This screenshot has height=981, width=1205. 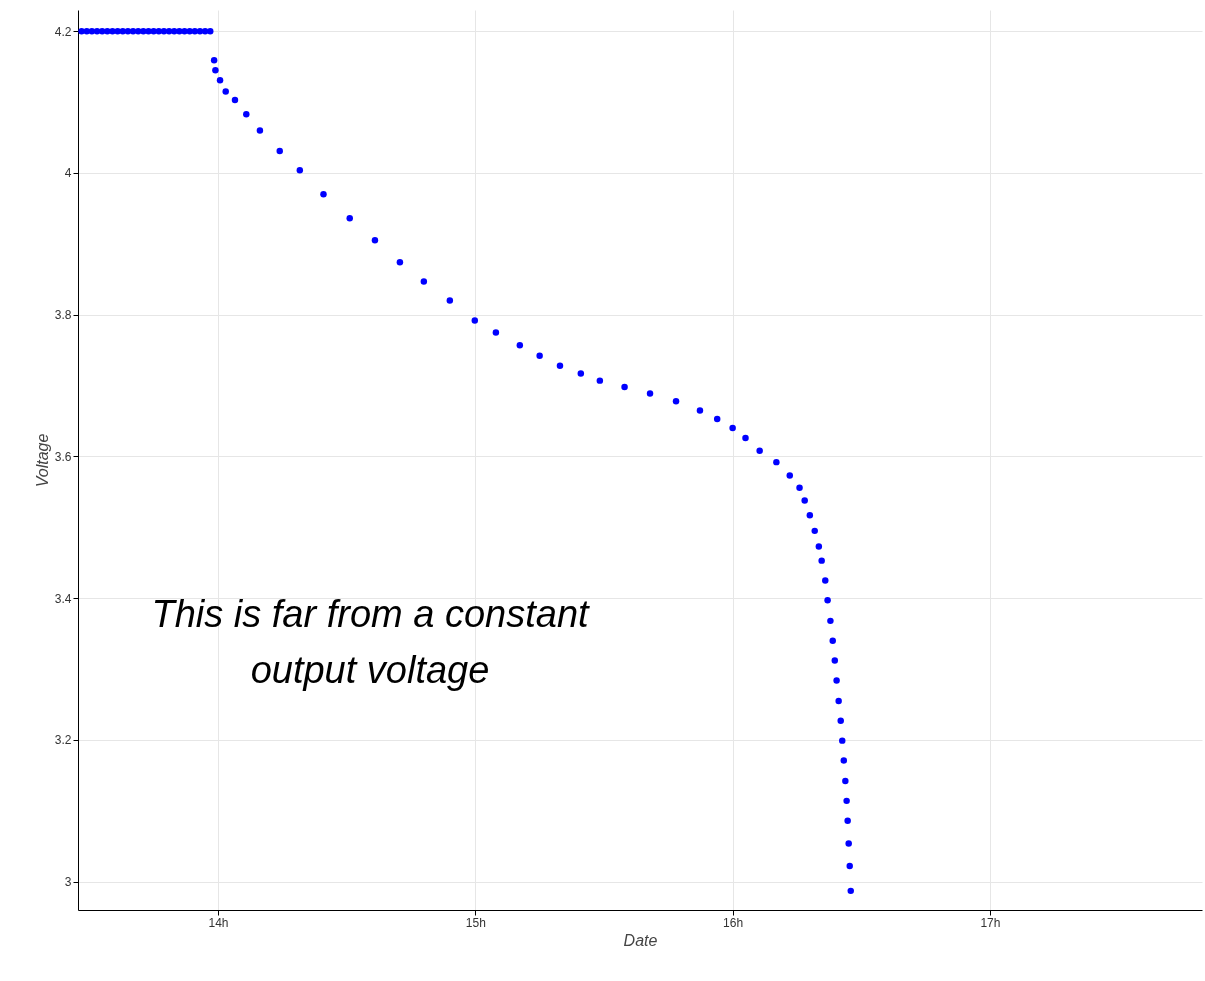 I want to click on y-tick-label: 3, so click(x=68, y=882).